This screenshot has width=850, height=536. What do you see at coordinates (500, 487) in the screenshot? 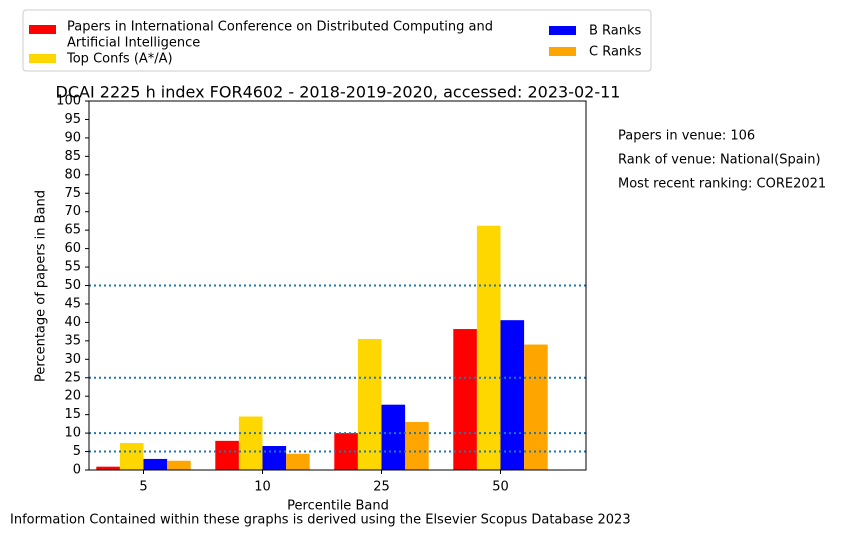
I see `x-tick-label: 50` at bounding box center [500, 487].